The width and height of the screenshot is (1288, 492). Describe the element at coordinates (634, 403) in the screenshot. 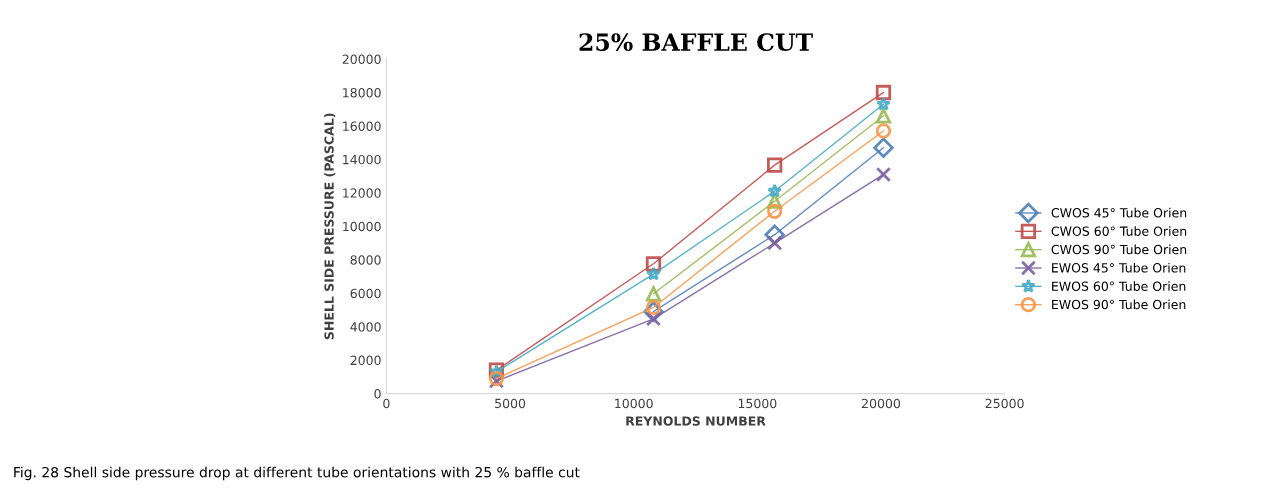

I see `x-tick-label: 10000` at that location.